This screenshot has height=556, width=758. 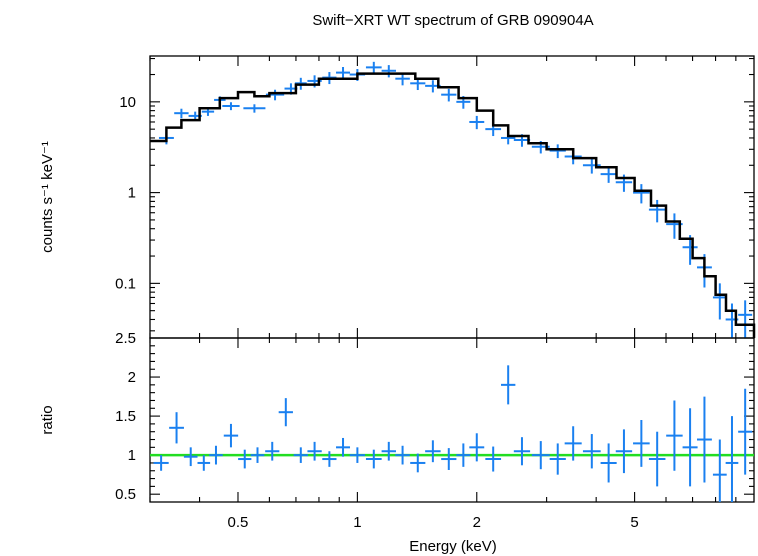 What do you see at coordinates (125, 416) in the screenshot?
I see `y-tick-label-ratio: 1.5` at bounding box center [125, 416].